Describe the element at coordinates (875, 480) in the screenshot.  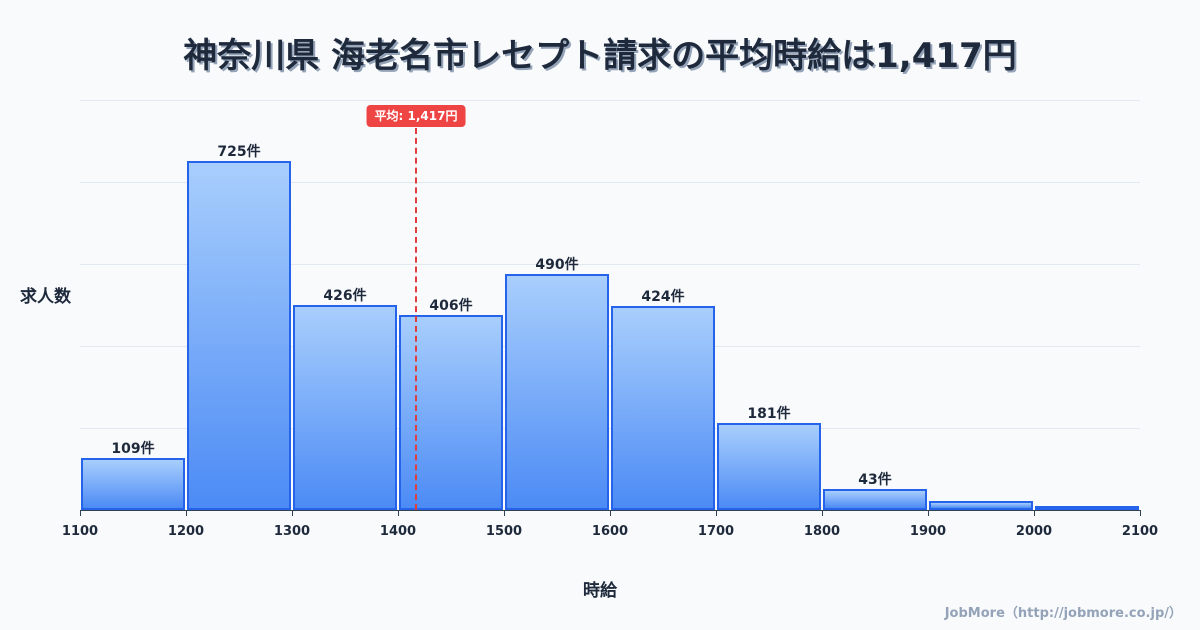
I see `bar-value-label: 43件` at that location.